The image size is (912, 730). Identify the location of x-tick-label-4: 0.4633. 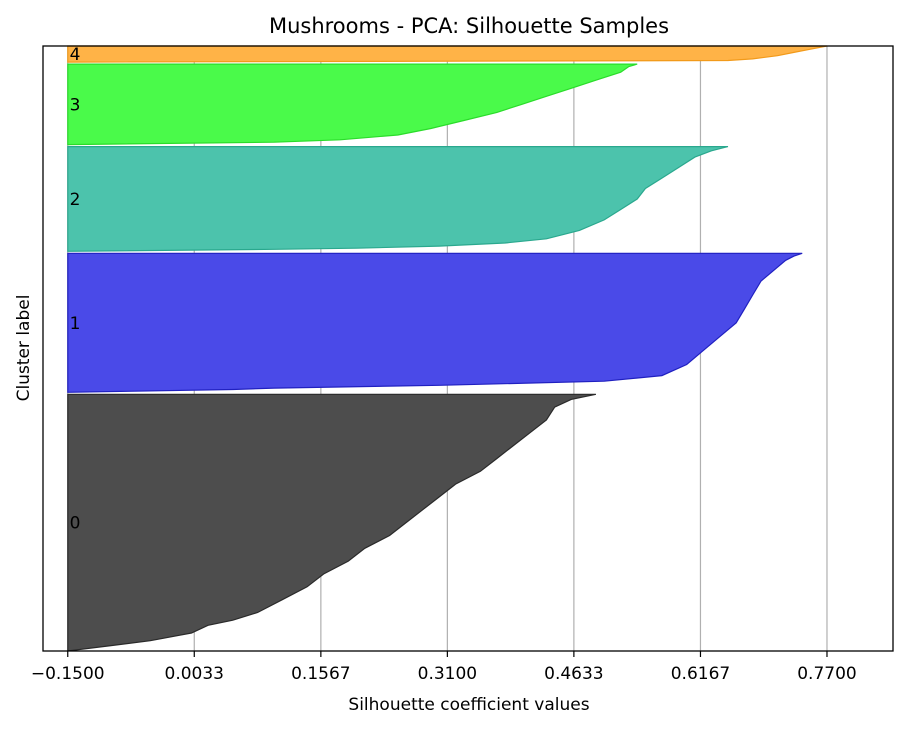
(573, 674).